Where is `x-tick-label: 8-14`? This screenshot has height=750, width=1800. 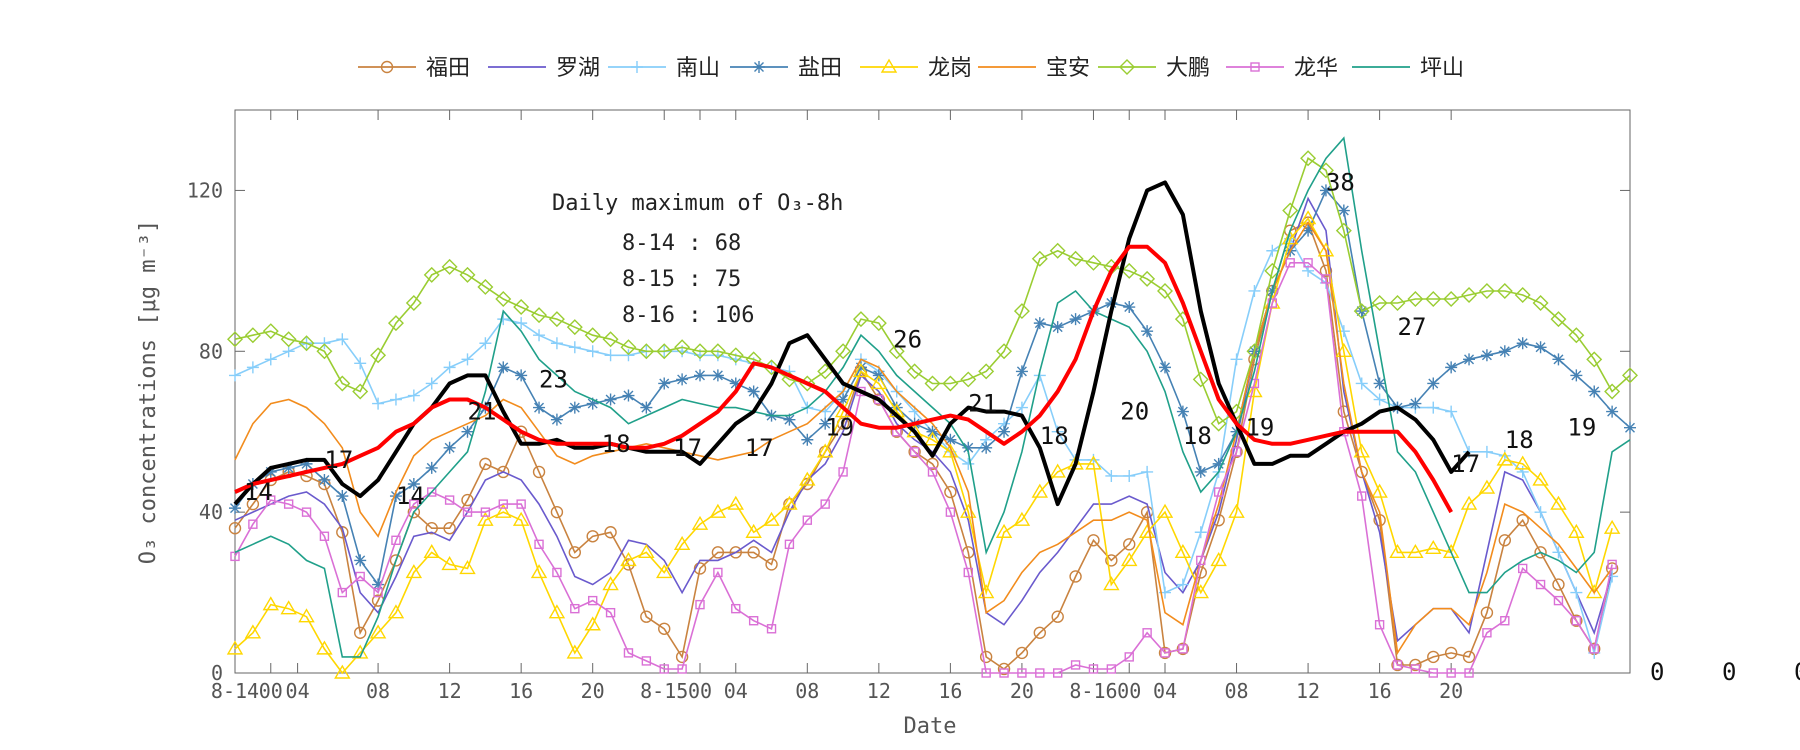
x-tick-label: 8-14 is located at coordinates (235, 691).